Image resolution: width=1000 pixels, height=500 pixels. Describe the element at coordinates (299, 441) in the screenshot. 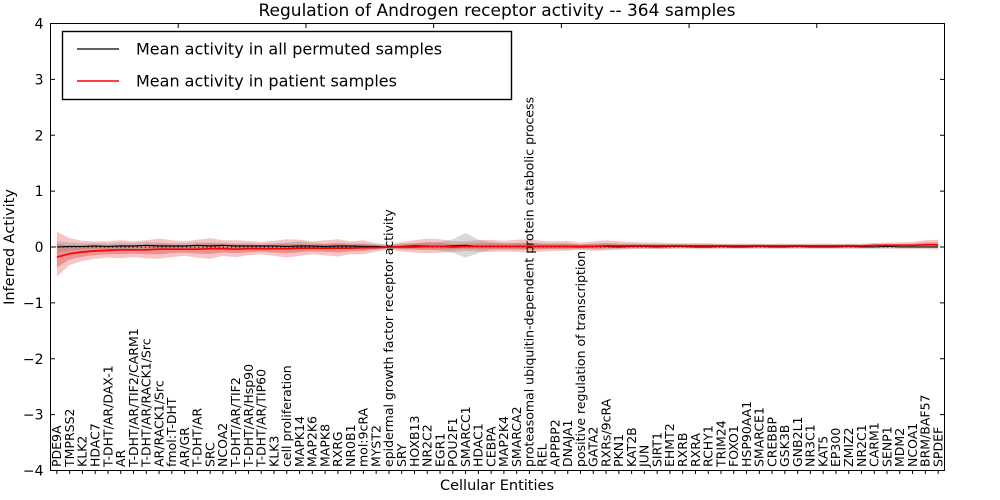

I see `x-category-label: MAPK14` at that location.